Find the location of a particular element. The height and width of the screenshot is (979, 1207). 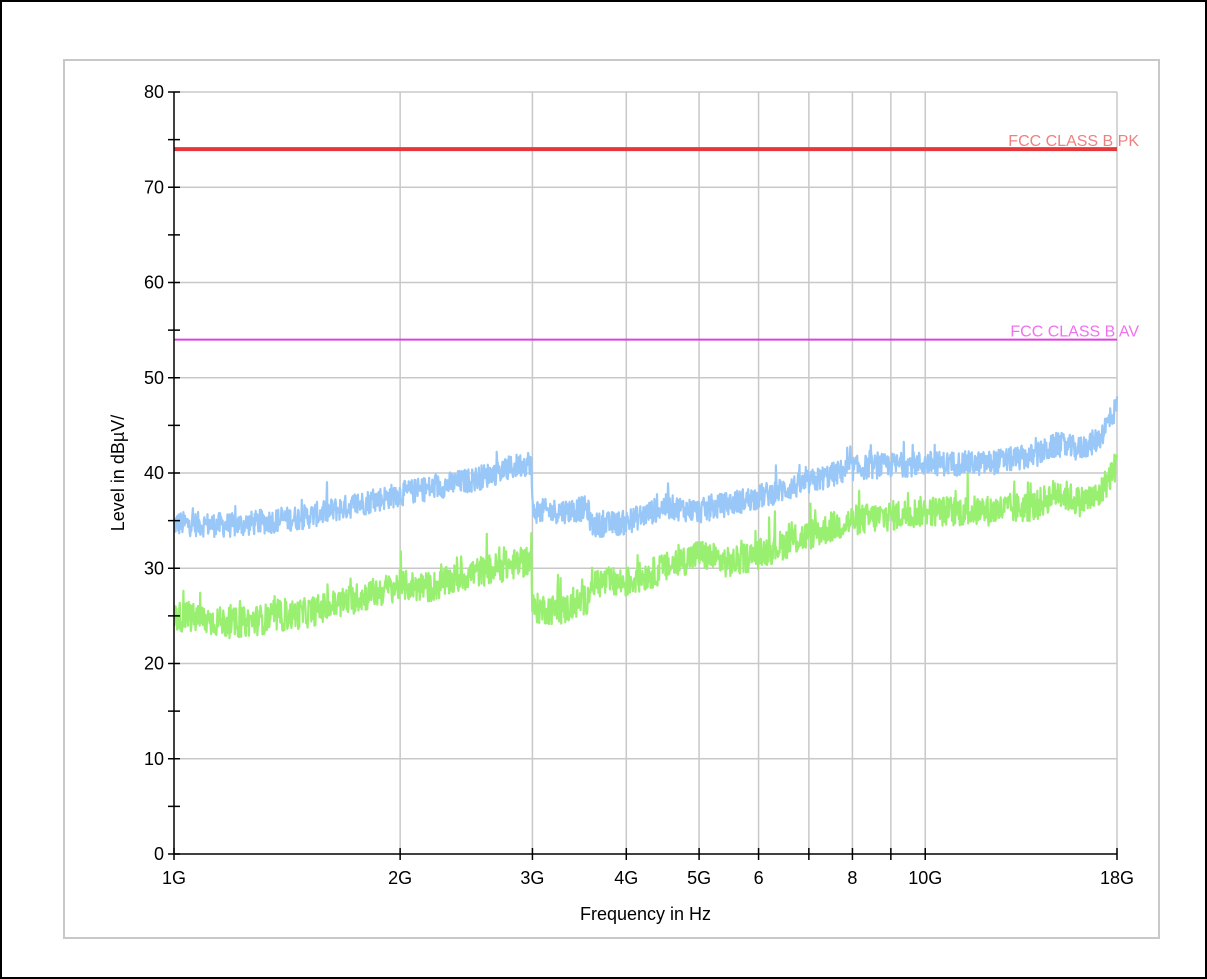

y-tick-label: 20 is located at coordinates (154, 664).